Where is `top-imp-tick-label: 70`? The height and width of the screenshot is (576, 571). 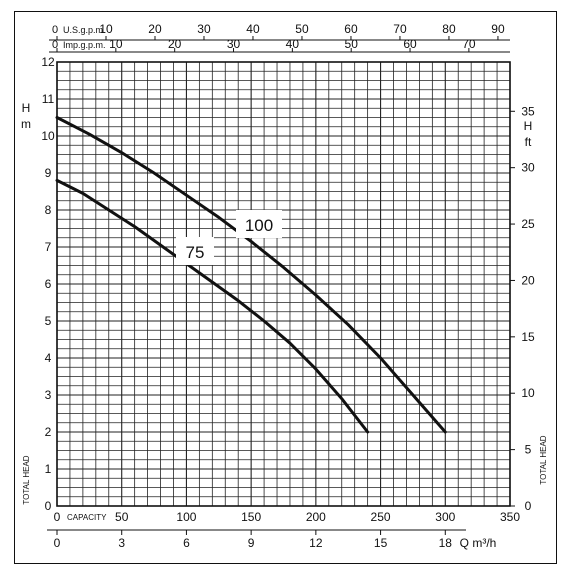 top-imp-tick-label: 70 is located at coordinates (469, 44).